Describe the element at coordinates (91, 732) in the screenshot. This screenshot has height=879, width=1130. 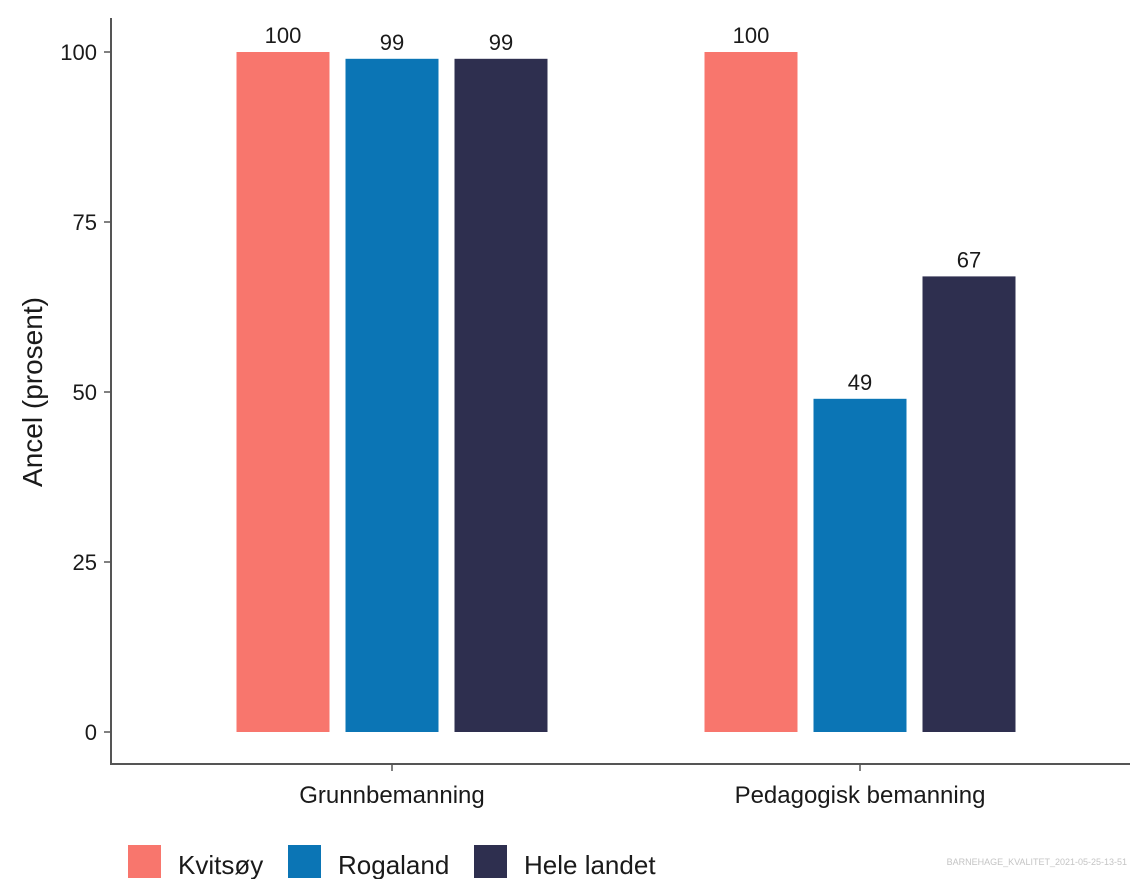
I see `y-tick-label: 0` at that location.